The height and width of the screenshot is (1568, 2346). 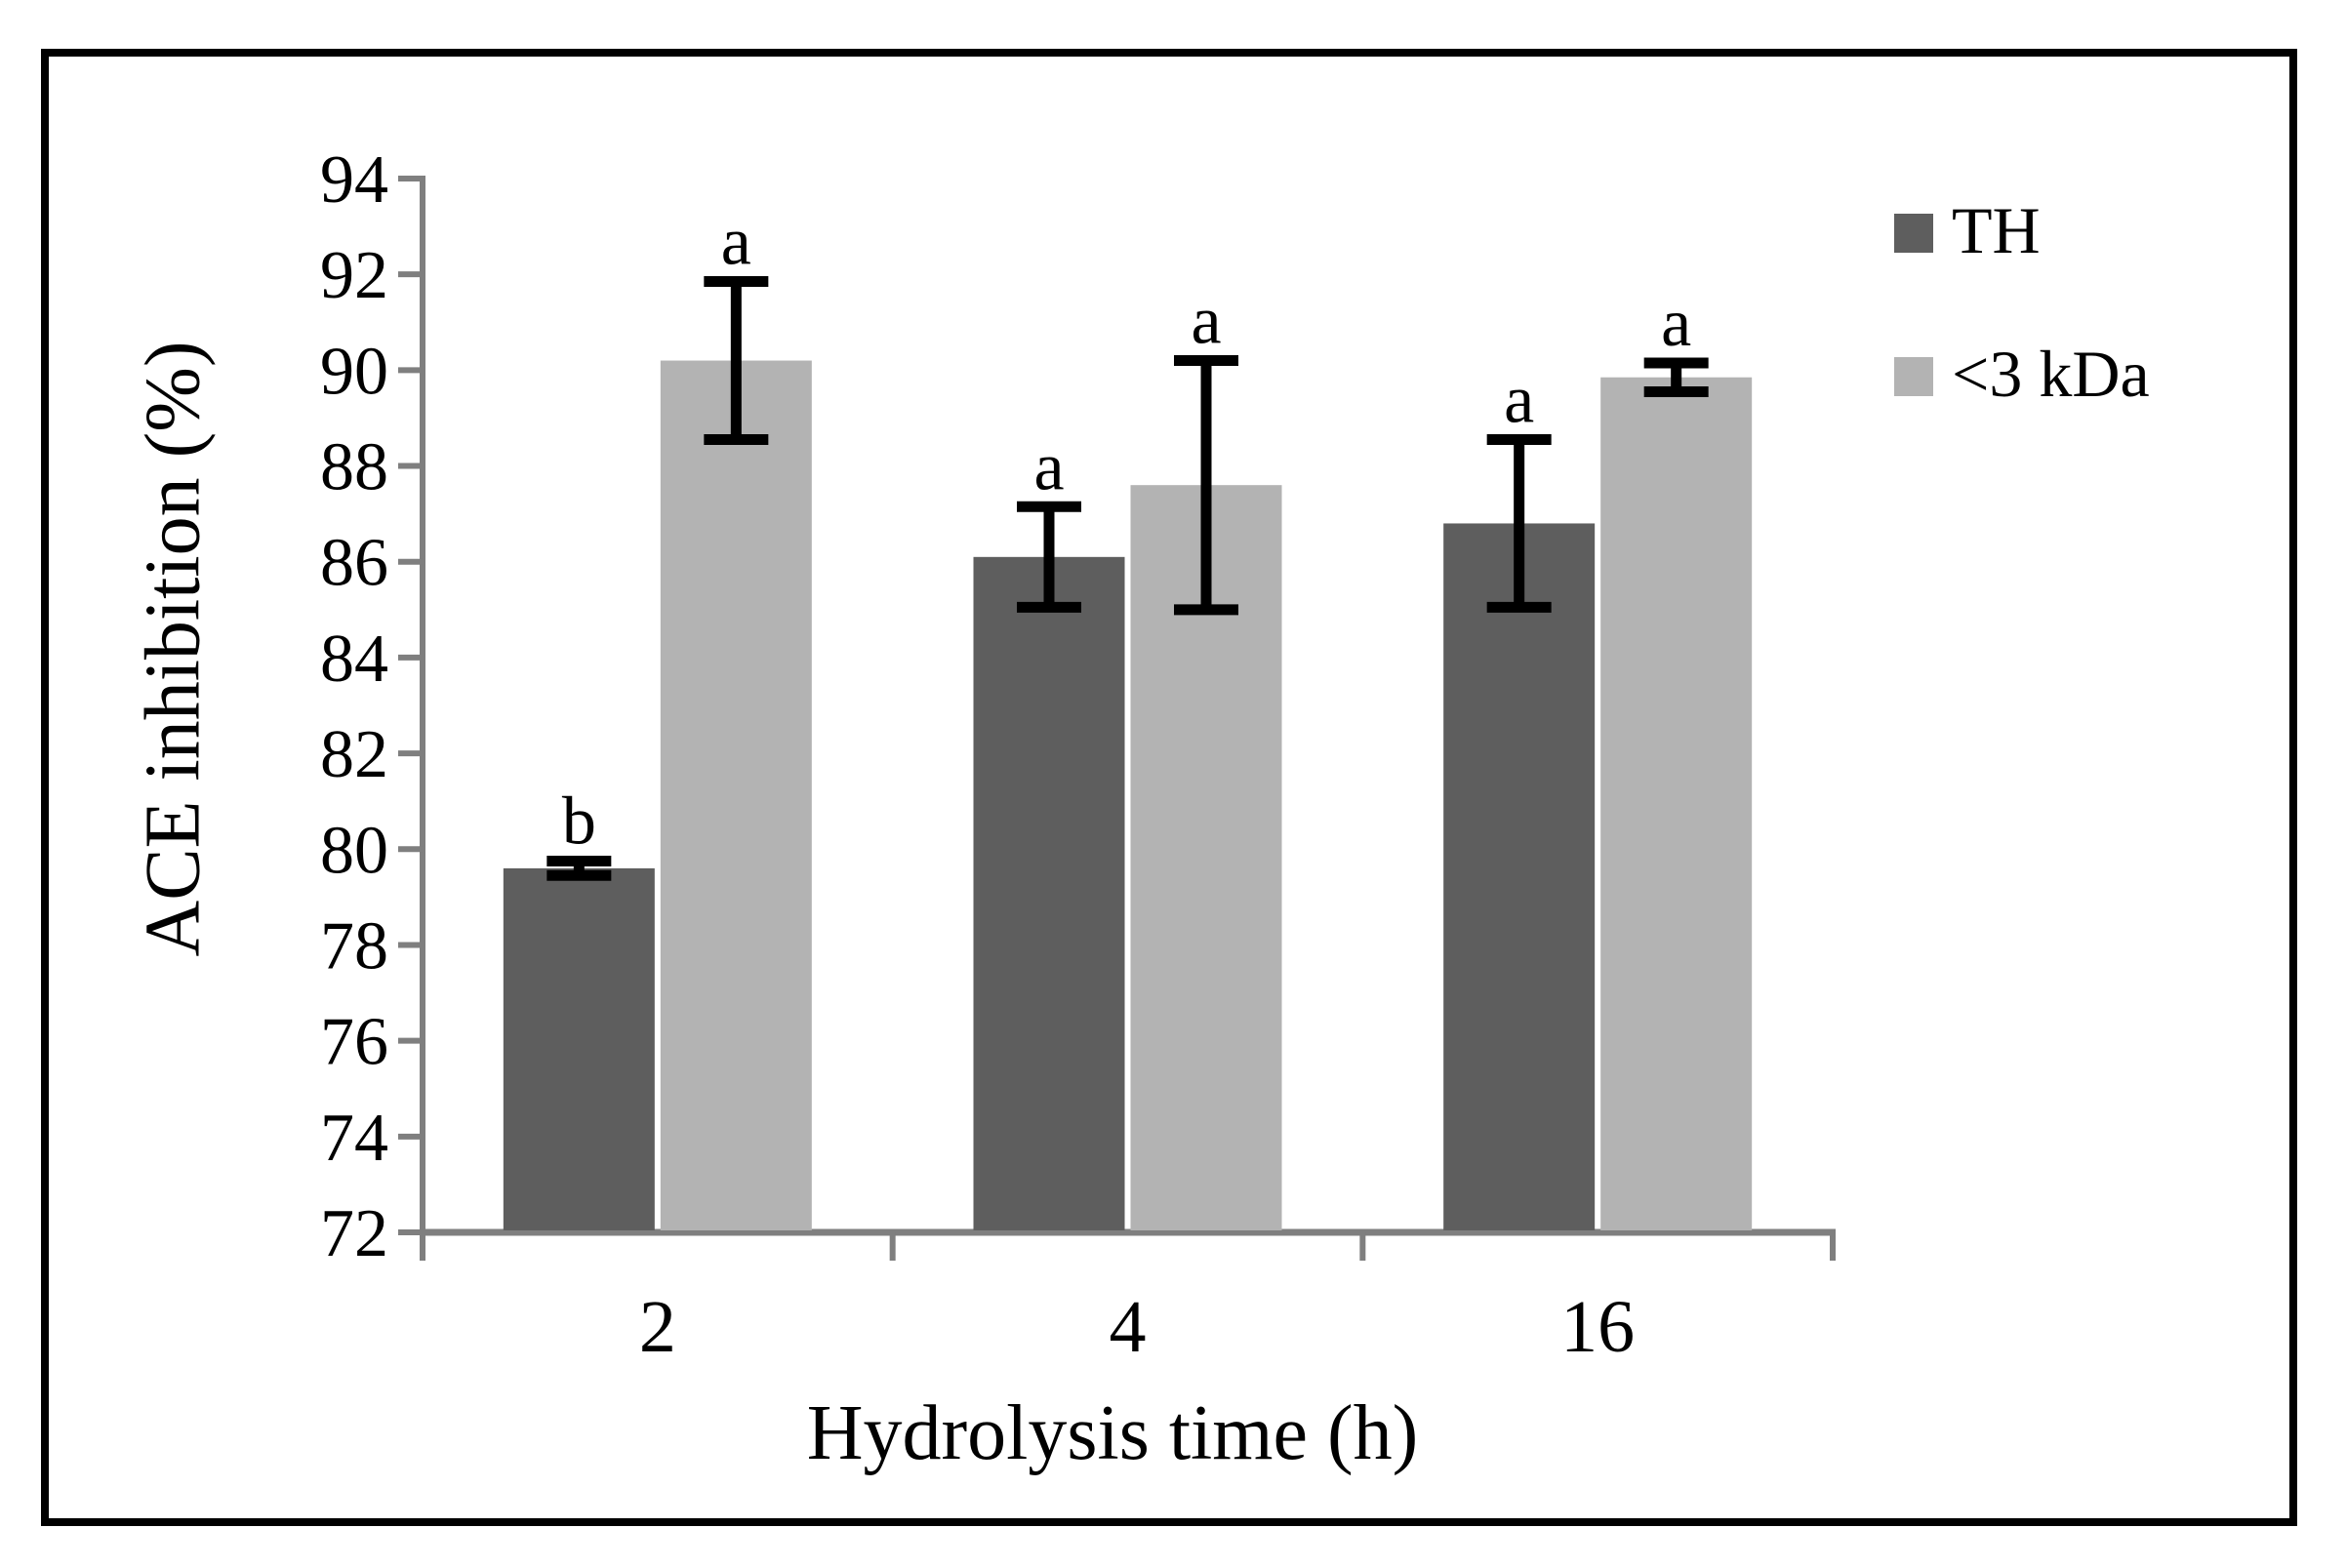 What do you see at coordinates (354, 946) in the screenshot?
I see `y-tick-label: 78` at bounding box center [354, 946].